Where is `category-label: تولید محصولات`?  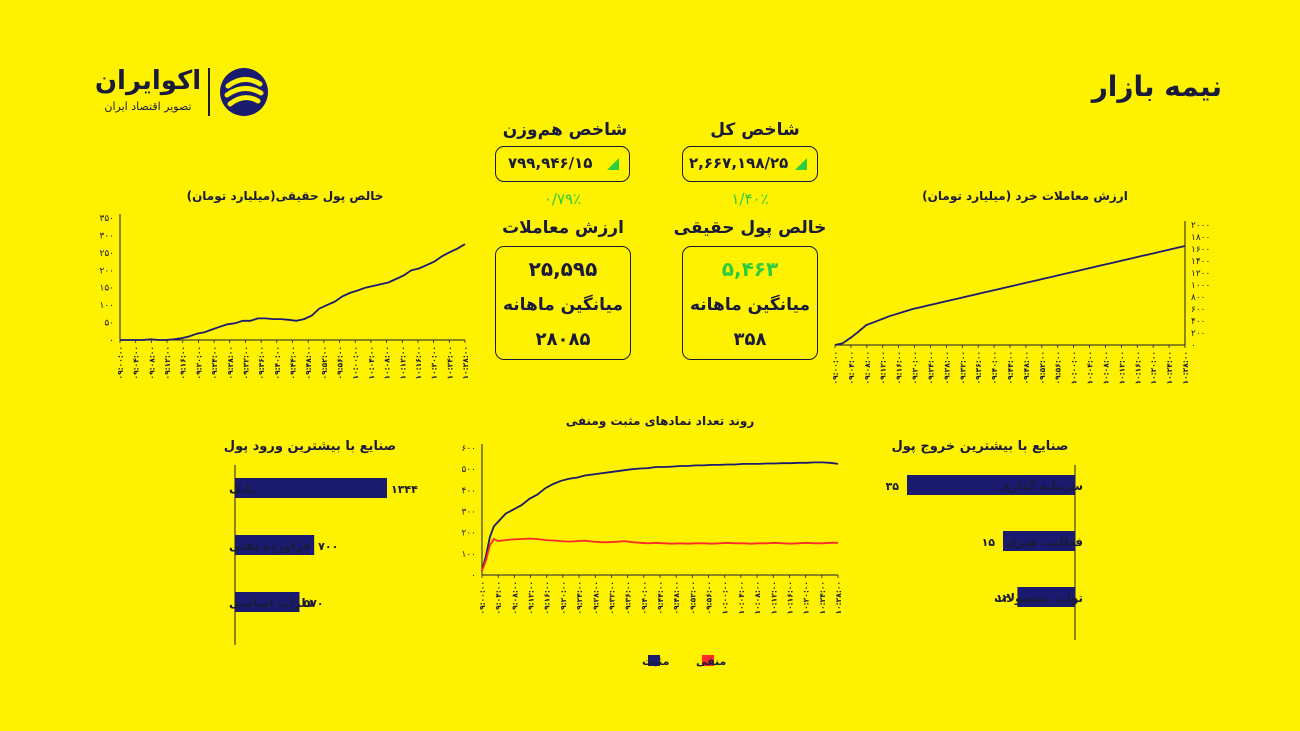 category-label: تولید محصولات is located at coordinates (1038, 598).